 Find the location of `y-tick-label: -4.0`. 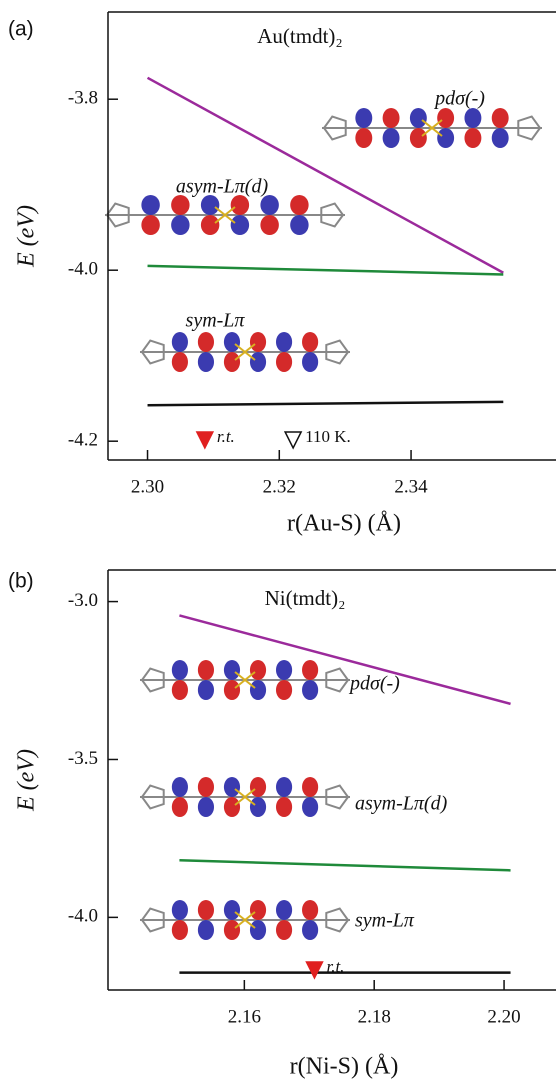

y-tick-label: -4.0 is located at coordinates (83, 269).